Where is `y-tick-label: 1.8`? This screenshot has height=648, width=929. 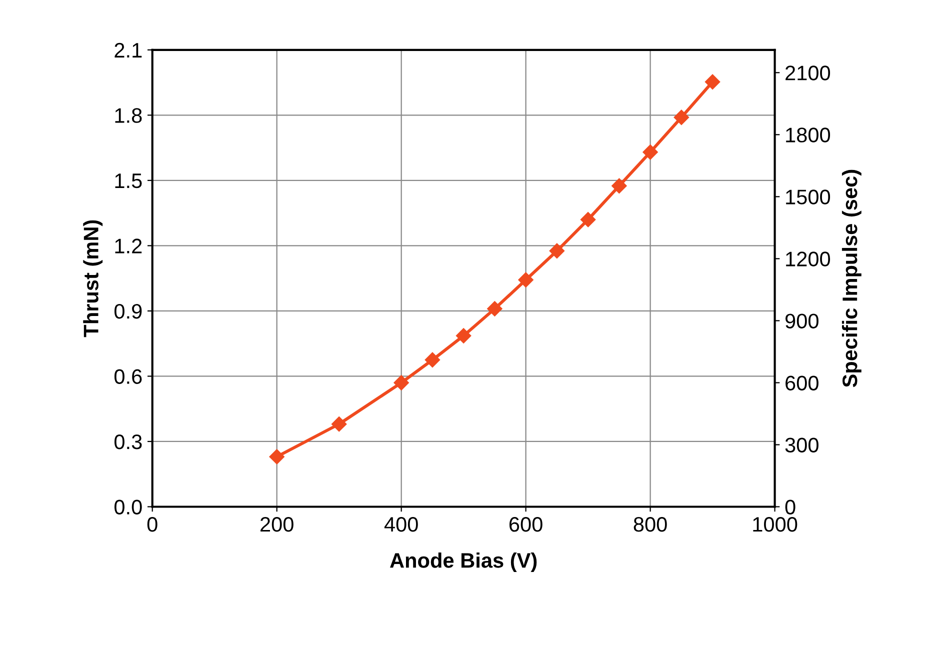
y-tick-label: 1.8 is located at coordinates (128, 115).